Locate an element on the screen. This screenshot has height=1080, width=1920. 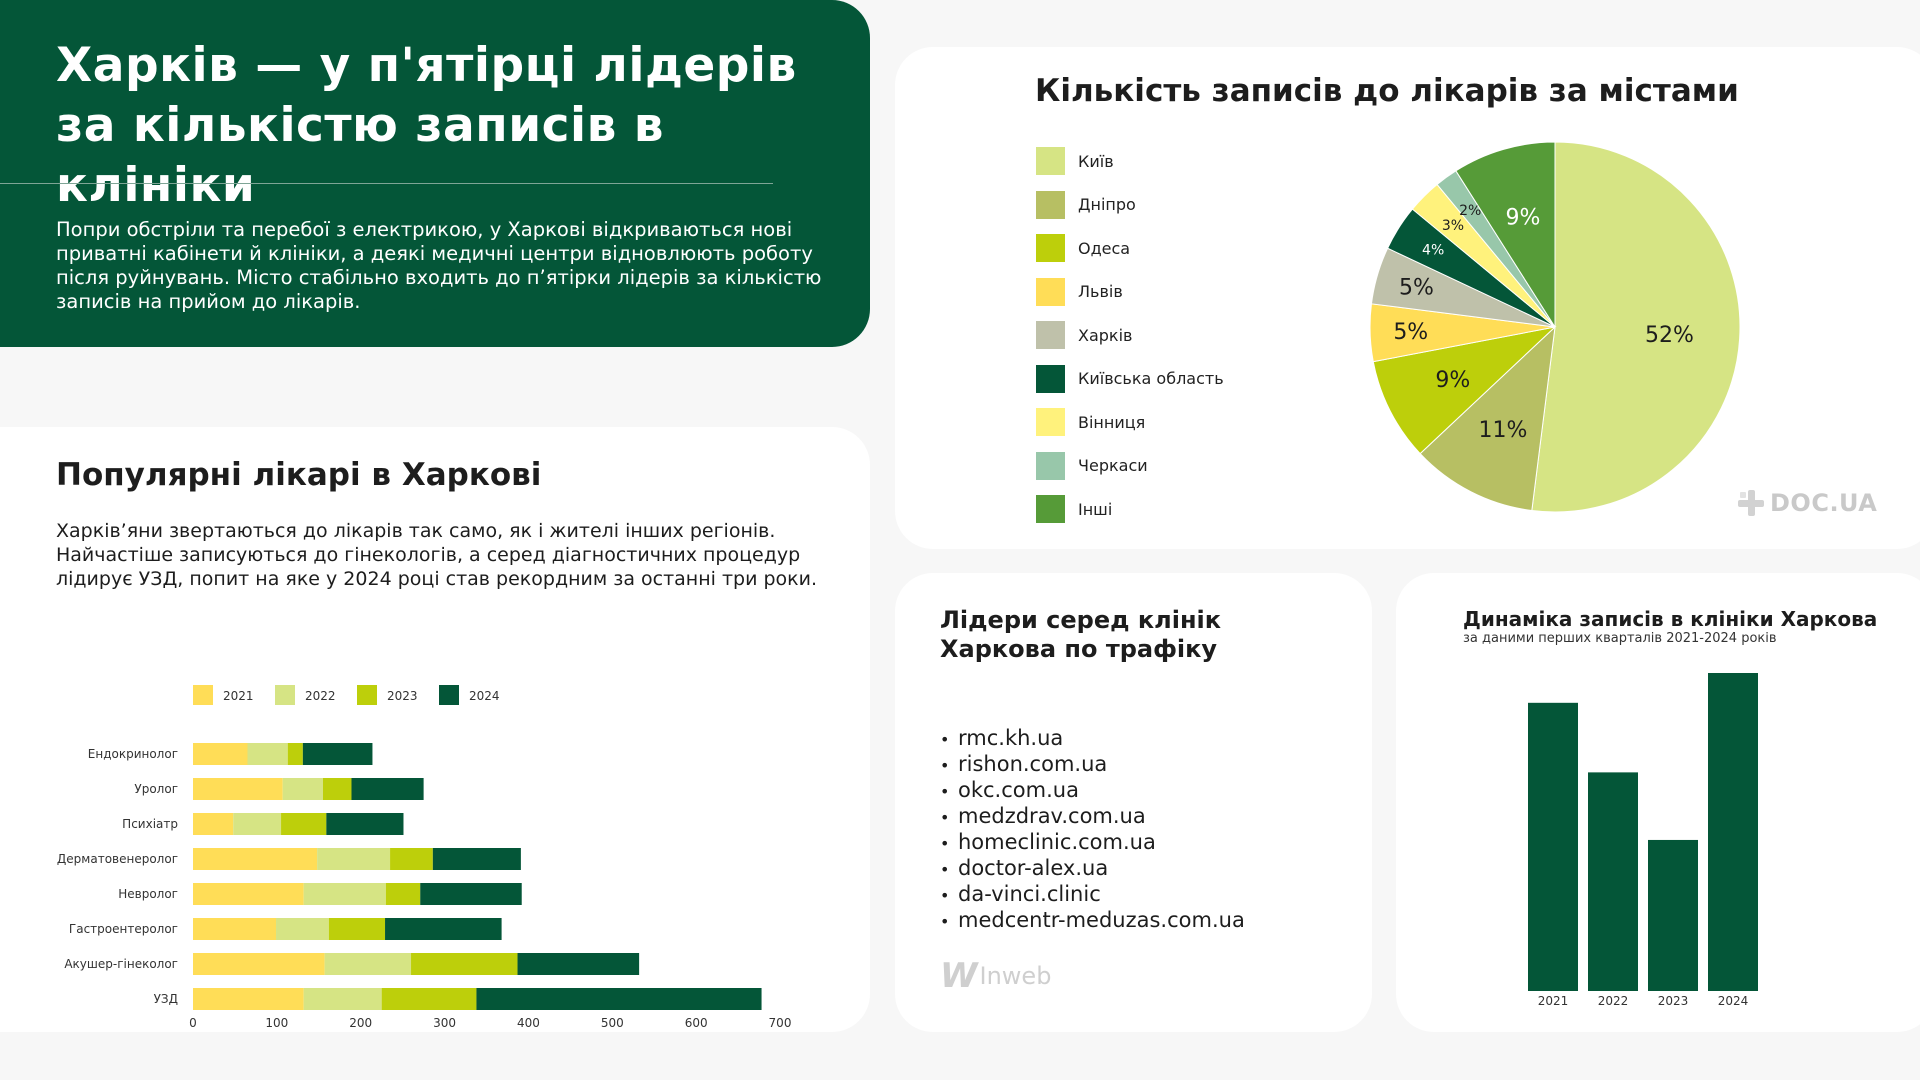
dynamics-title: Динаміка записів в клініки Харкова is located at coordinates (1670, 619).